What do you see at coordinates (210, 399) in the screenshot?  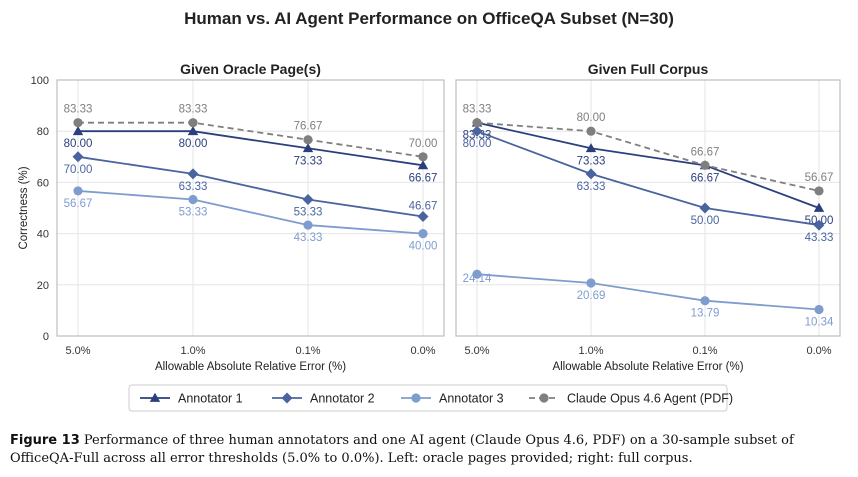 I see `legend-label: Annotator 1` at bounding box center [210, 399].